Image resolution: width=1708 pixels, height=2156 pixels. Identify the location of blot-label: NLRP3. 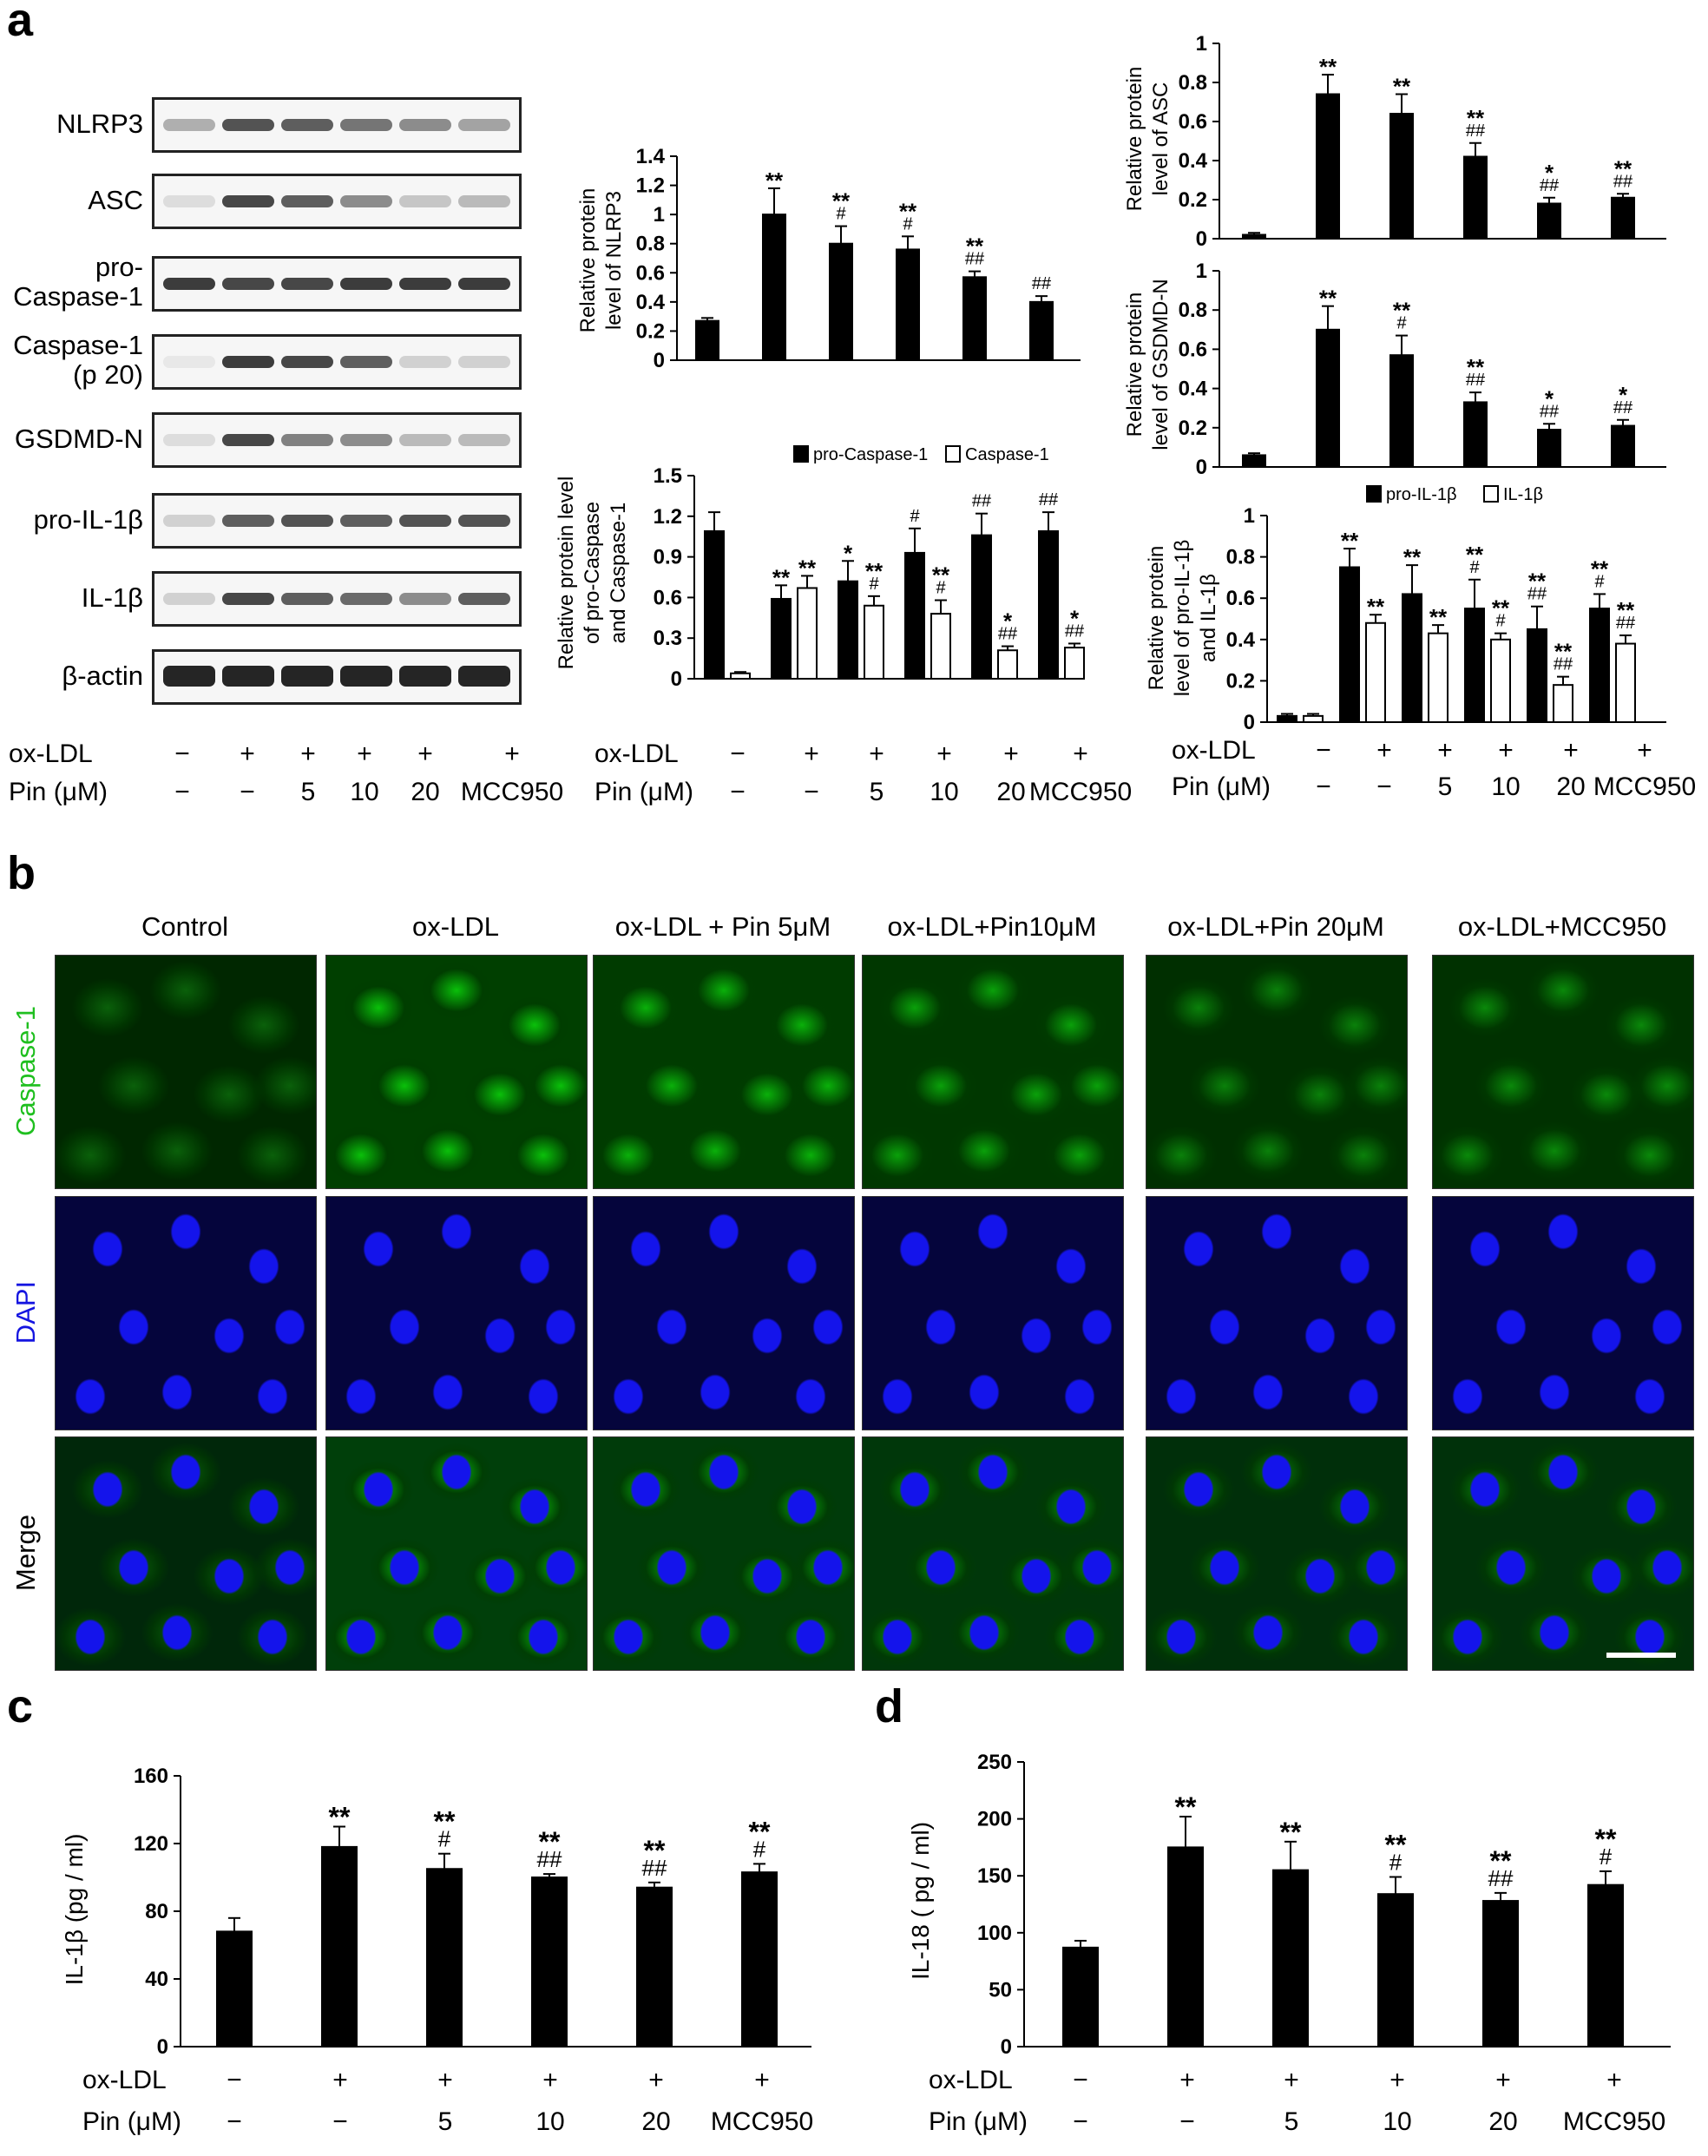
(99, 123).